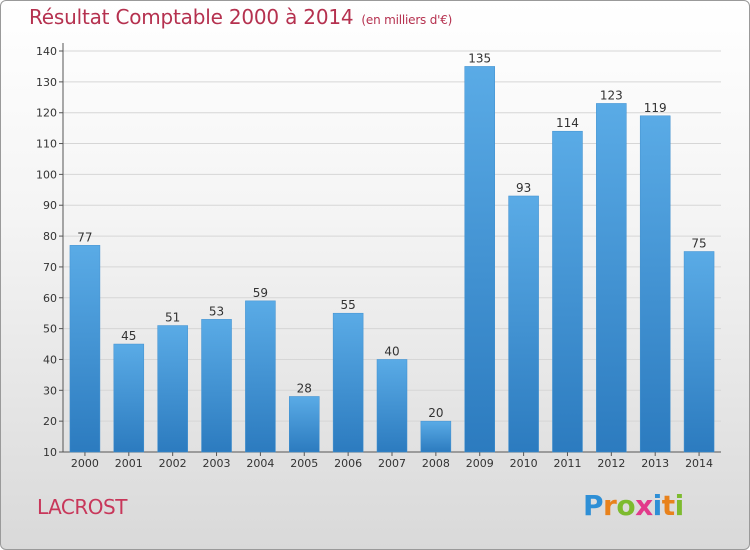 The width and height of the screenshot is (750, 550). I want to click on data-label: 135, so click(479, 58).